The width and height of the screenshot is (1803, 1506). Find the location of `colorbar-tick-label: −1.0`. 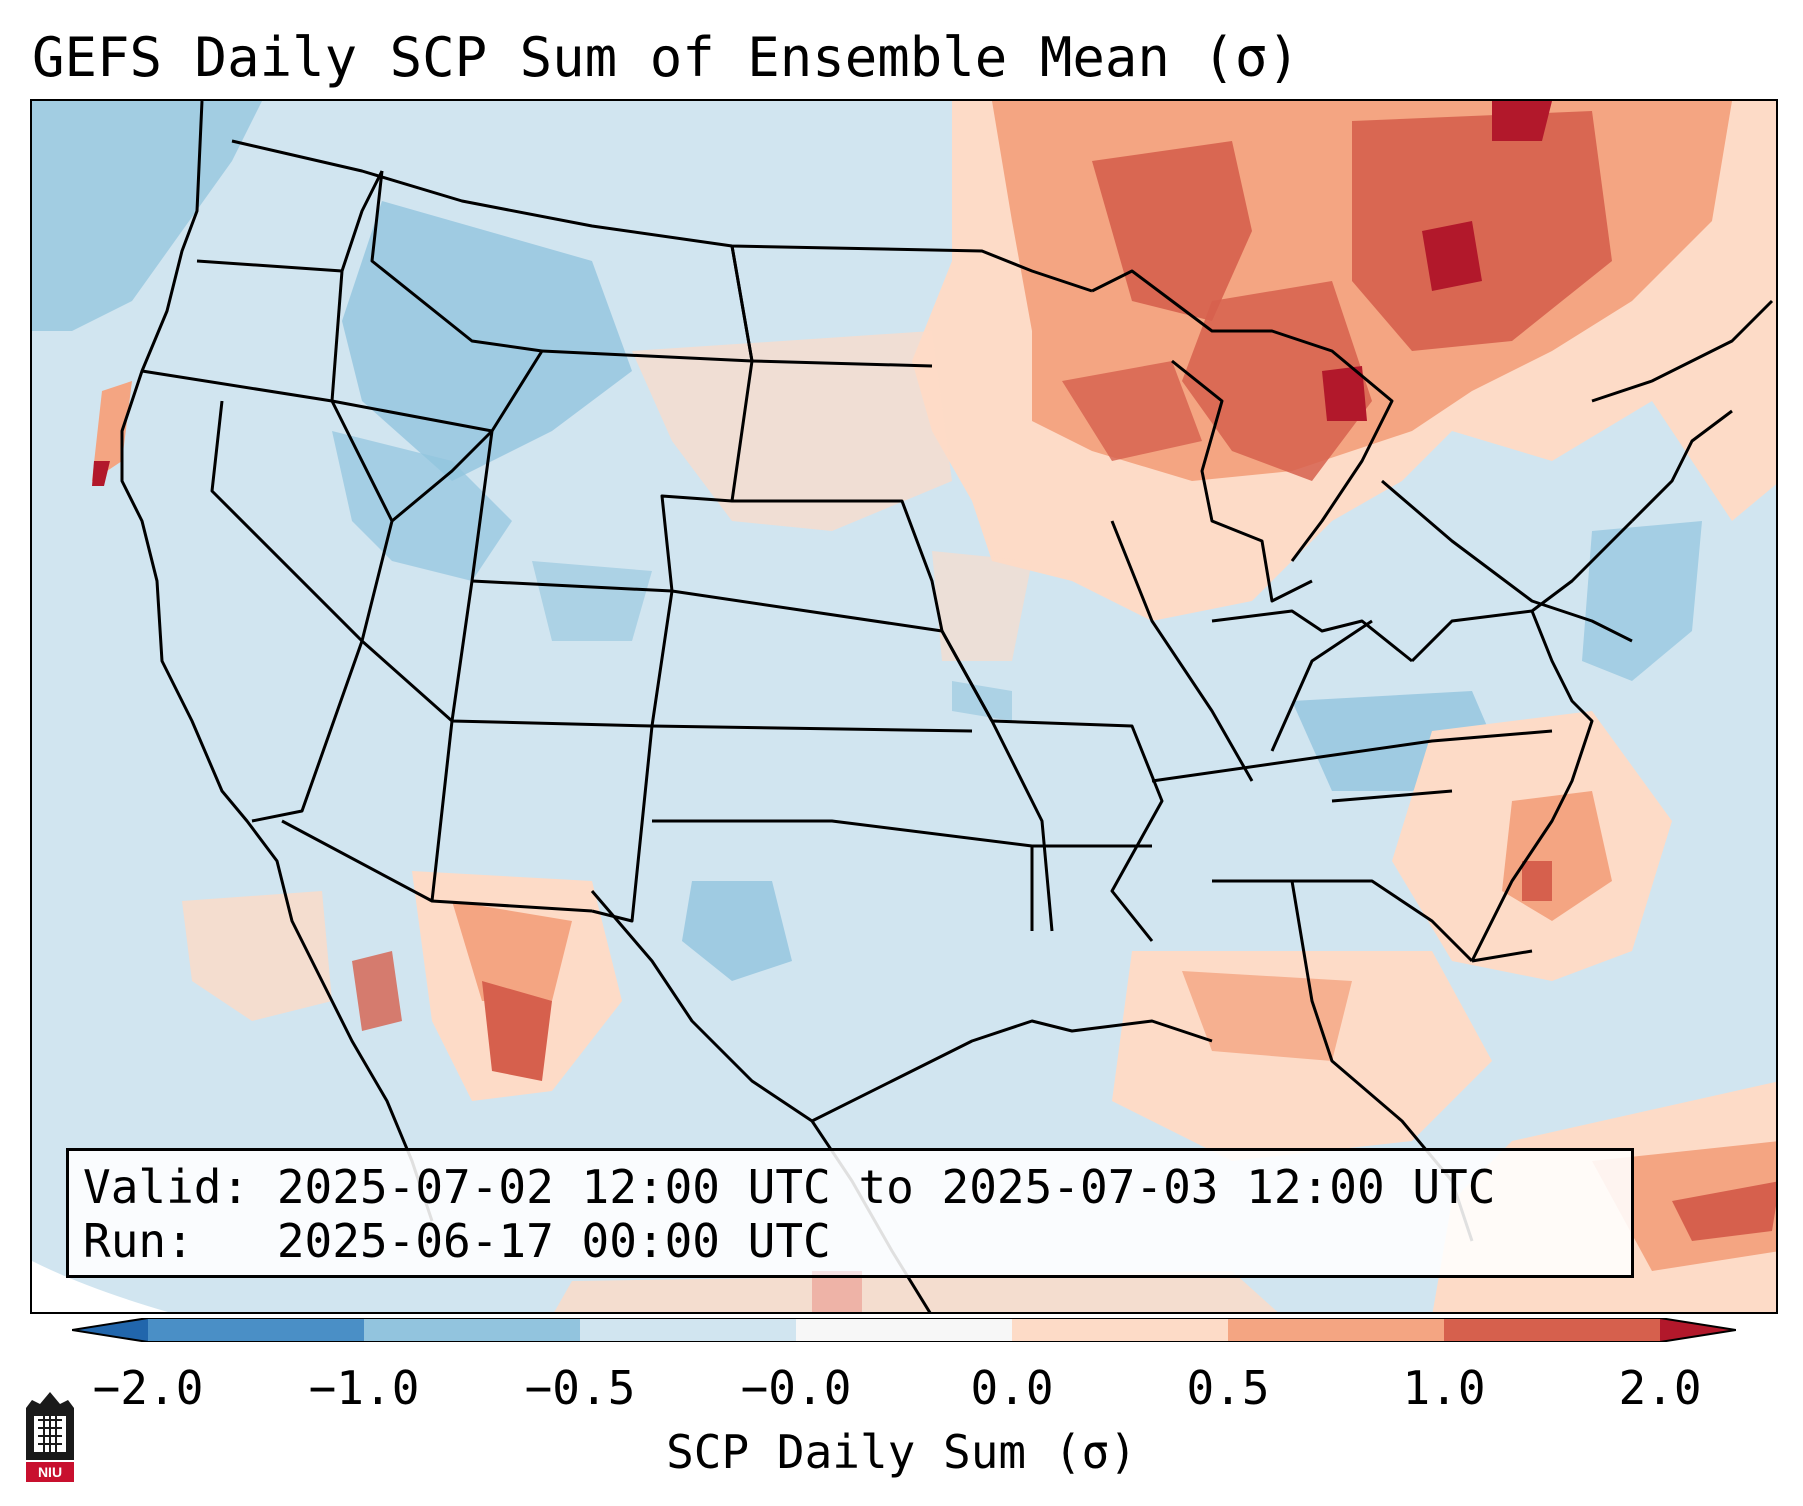

colorbar-tick-label: −1.0 is located at coordinates (364, 1388).